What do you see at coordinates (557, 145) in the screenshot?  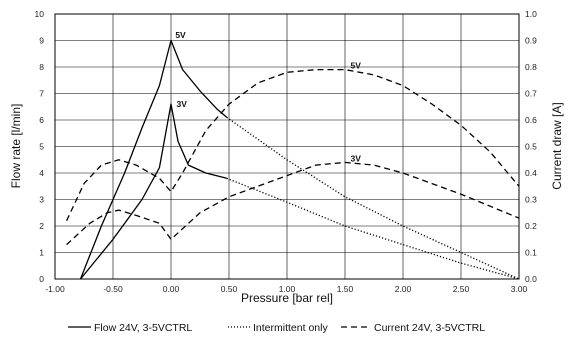 I see `right-axis-title: Current draw [A]` at bounding box center [557, 145].